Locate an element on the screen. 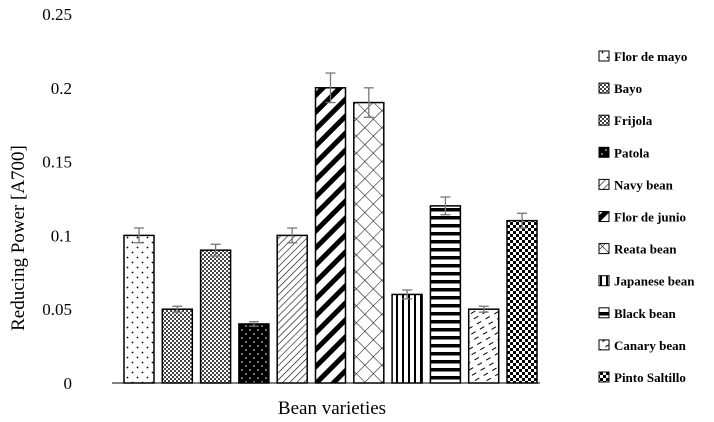  legend-item: Flor de mayo is located at coordinates (642, 56).